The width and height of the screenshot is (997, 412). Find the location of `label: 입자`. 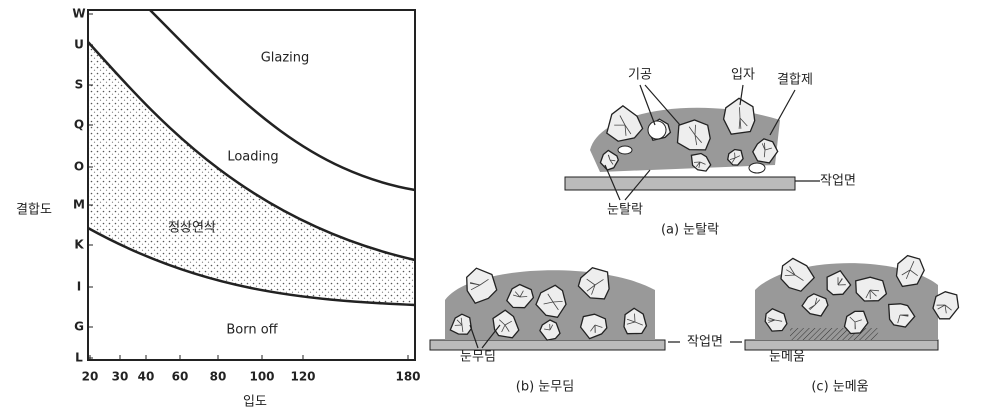

label: 입자 is located at coordinates (743, 75).